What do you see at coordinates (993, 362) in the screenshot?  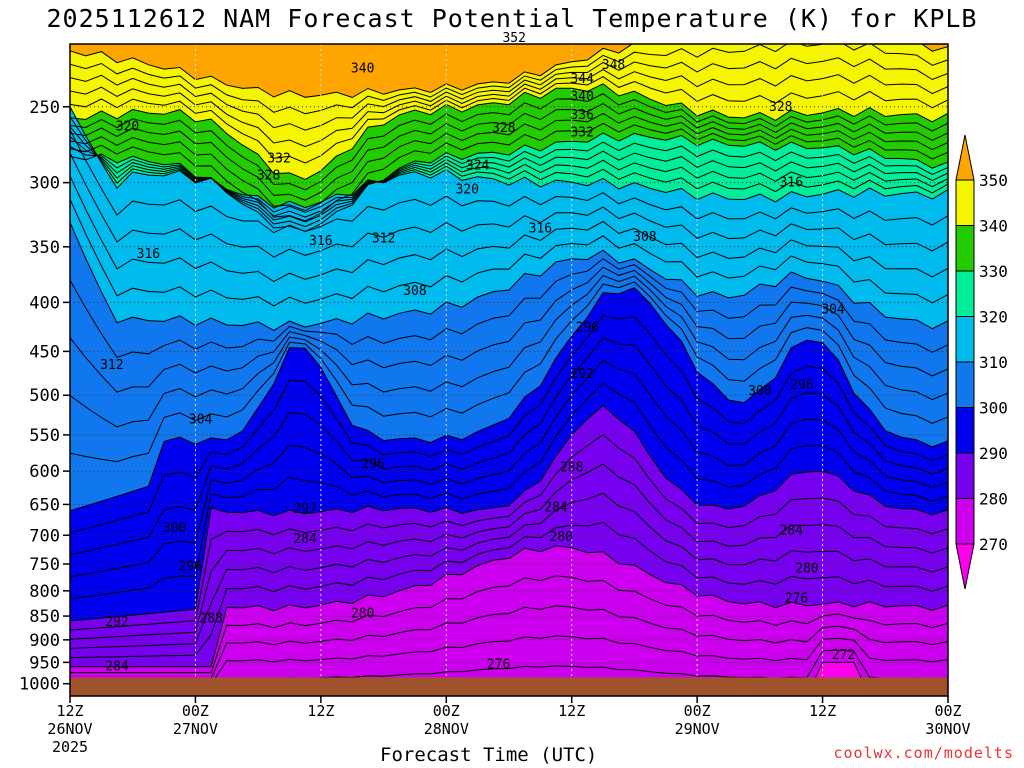 I see `colorbar-label: 310` at bounding box center [993, 362].